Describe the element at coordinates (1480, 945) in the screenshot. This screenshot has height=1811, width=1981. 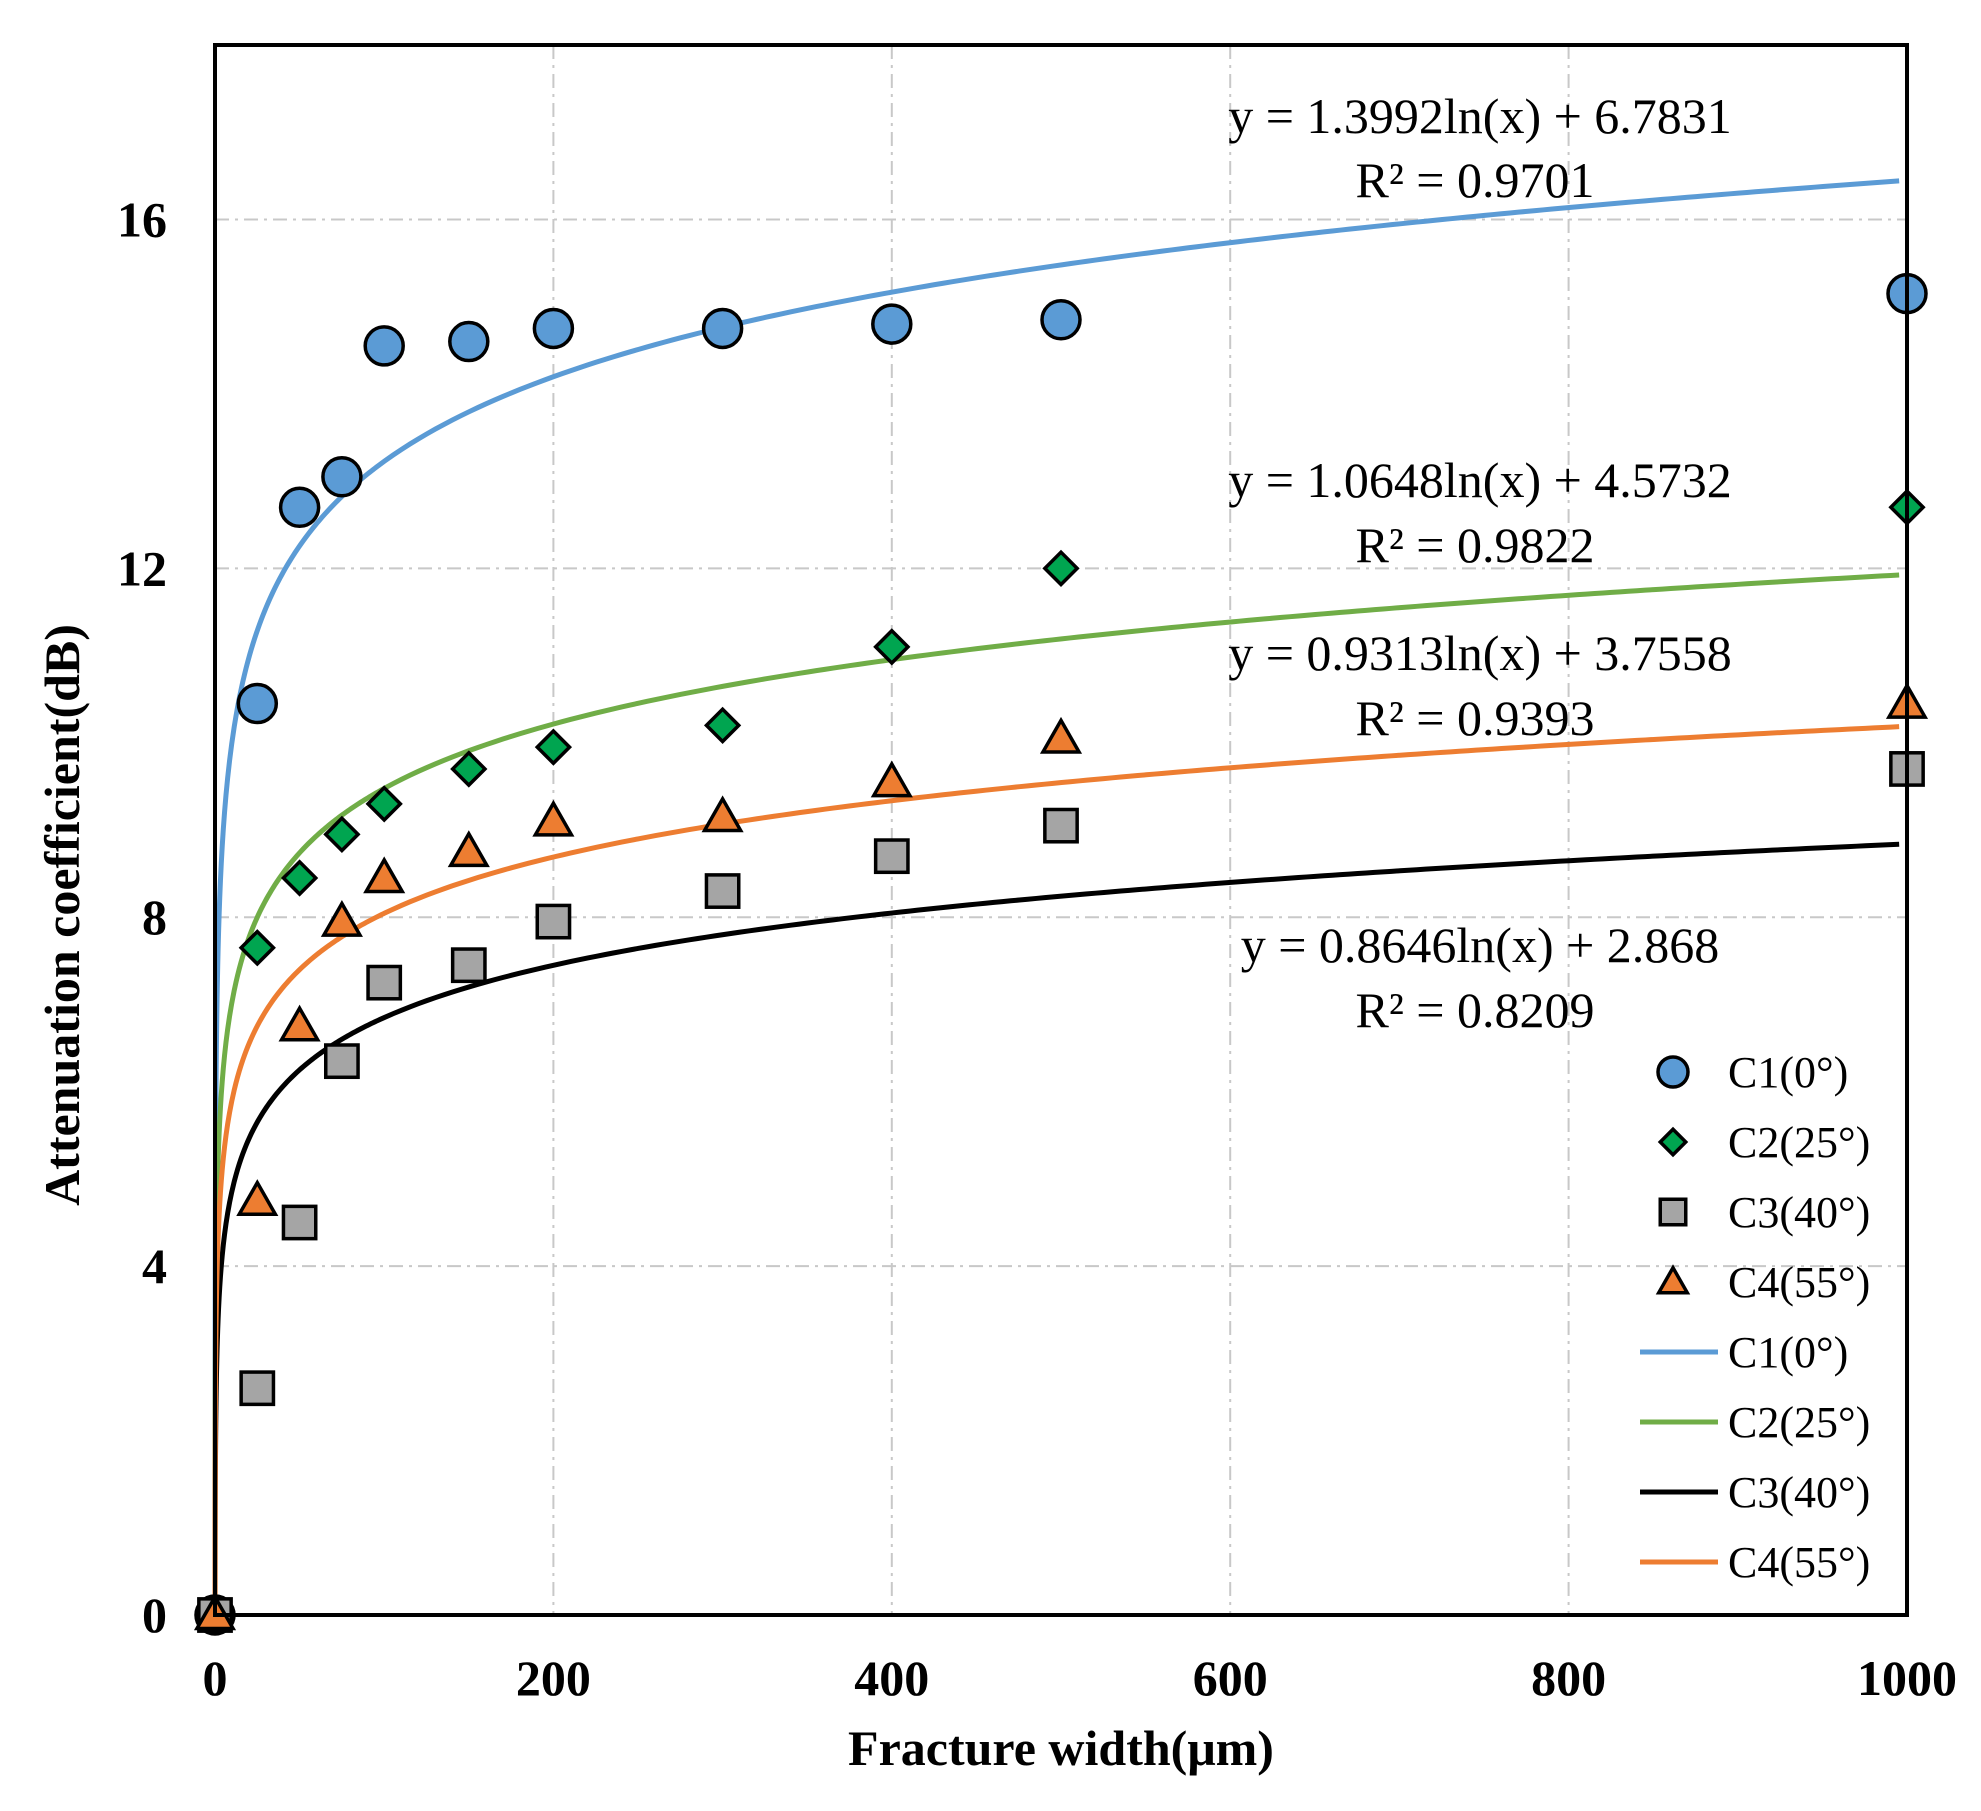
I see `trendline-equation: y = 0.8646ln(x) + 2.868` at that location.